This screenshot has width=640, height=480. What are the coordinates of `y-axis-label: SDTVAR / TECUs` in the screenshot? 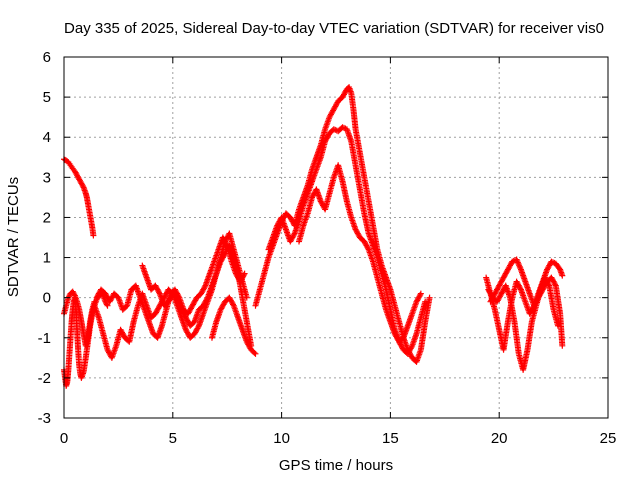 It's located at (13, 237).